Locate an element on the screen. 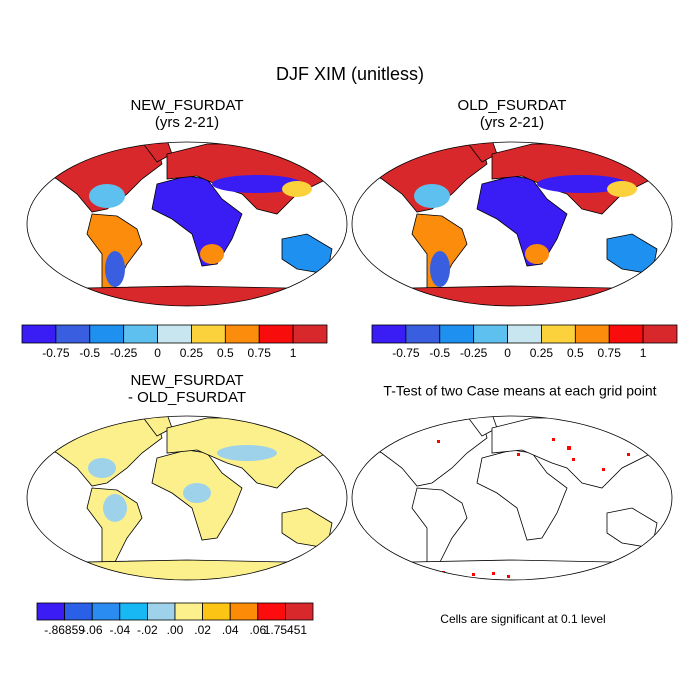 The width and height of the screenshot is (700, 700). colorbar-label: -.86859 is located at coordinates (64, 630).